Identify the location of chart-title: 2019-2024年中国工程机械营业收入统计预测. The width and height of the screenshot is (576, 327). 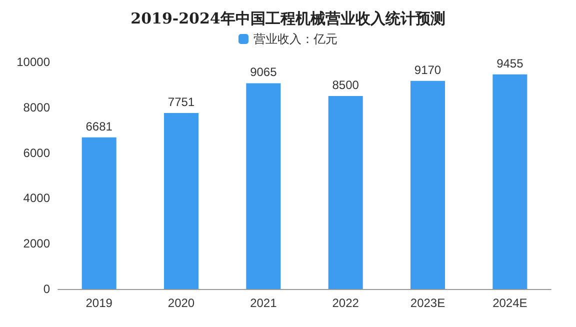
(288, 19).